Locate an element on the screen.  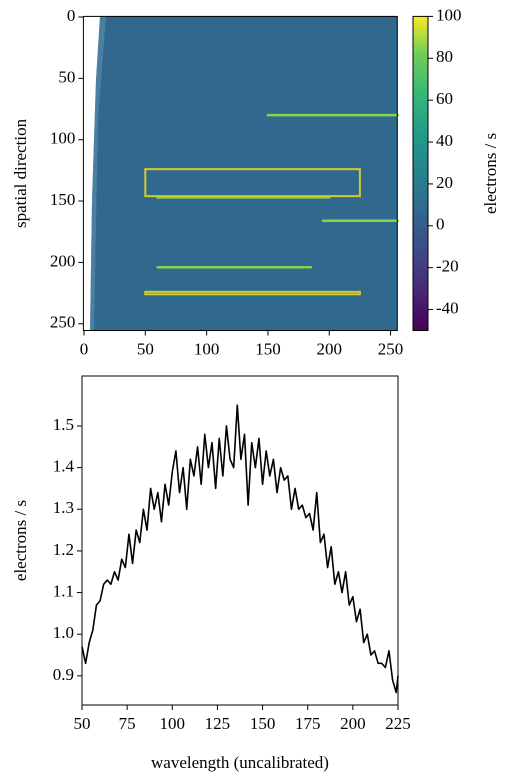
colorbar-label: electrons / s is located at coordinates (490, 173).